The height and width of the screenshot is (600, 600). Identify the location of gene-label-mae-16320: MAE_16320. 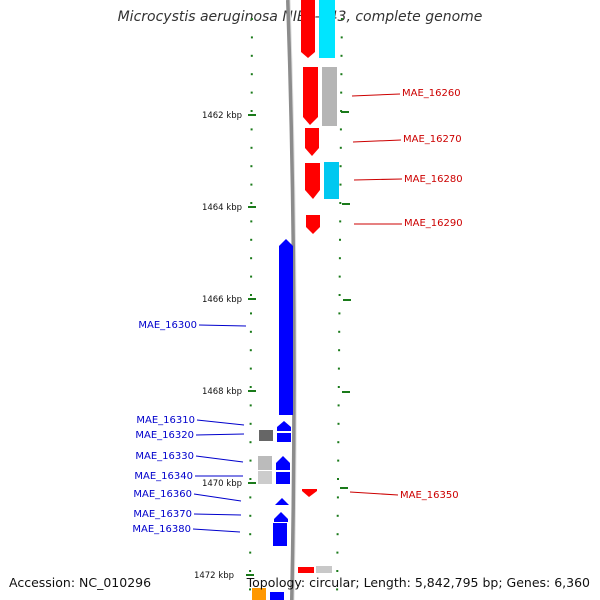
(164, 435).